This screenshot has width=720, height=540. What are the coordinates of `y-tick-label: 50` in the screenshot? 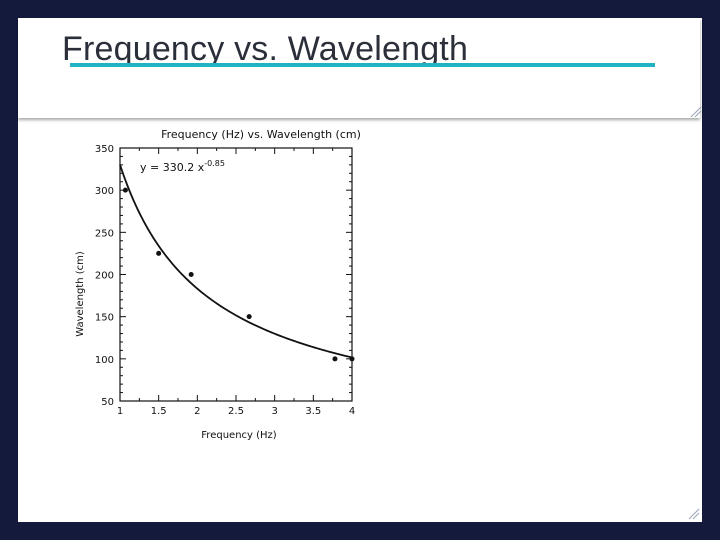 It's located at (107, 402).